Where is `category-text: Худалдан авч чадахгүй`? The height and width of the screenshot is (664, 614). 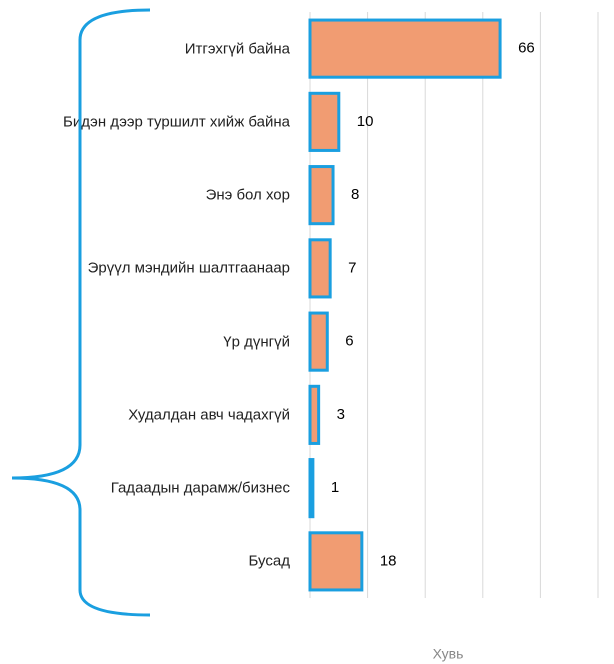
category-text: Худалдан авч чадахгүй is located at coordinates (209, 415).